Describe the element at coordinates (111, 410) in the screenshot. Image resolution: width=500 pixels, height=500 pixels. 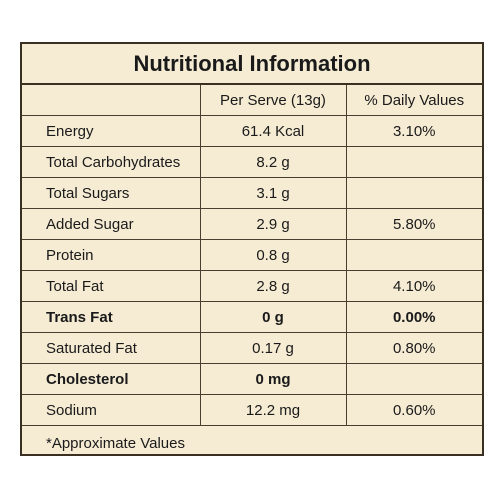
I see `nutrient-name: Sodium` at that location.